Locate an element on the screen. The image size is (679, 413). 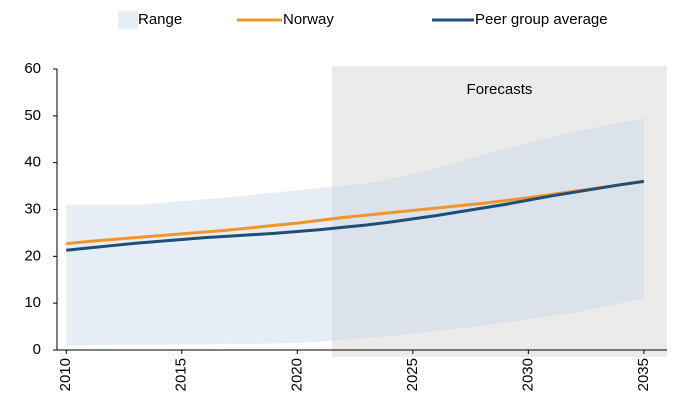
x-tick-label: 2035 is located at coordinates (643, 374).